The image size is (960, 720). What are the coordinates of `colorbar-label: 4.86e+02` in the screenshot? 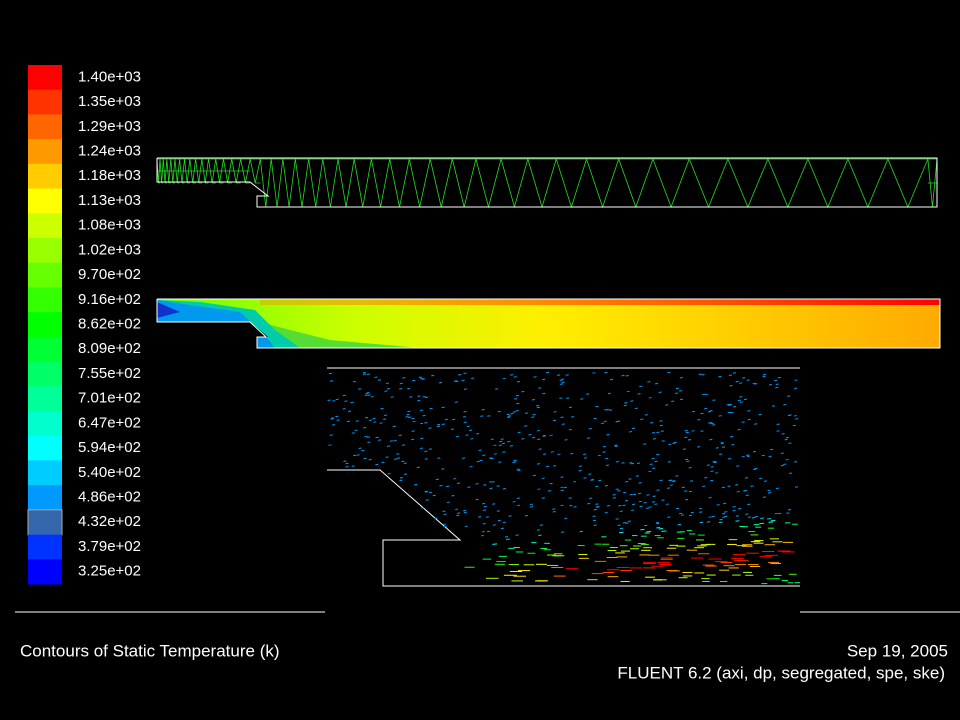 It's located at (109, 496).